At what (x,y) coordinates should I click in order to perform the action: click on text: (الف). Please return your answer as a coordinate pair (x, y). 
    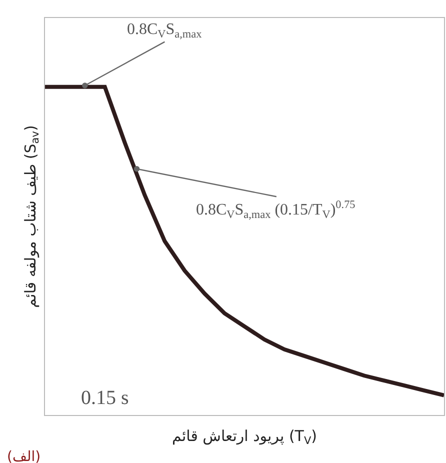
    Looking at the image, I should click on (24, 456).